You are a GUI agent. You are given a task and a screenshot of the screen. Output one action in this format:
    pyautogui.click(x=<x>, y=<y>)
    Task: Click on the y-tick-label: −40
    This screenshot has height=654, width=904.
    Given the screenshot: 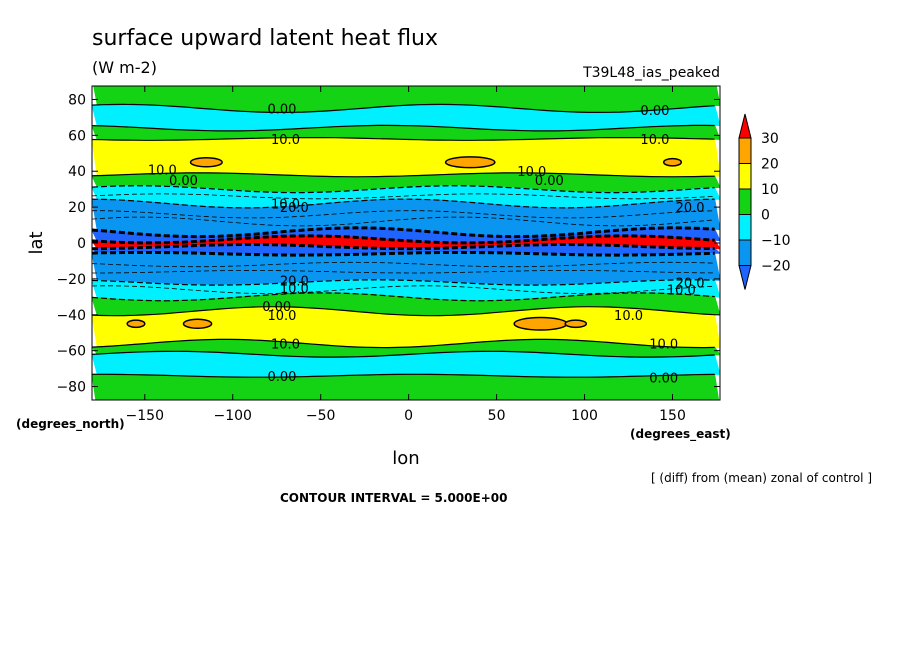 What is the action you would take?
    pyautogui.click(x=71, y=316)
    